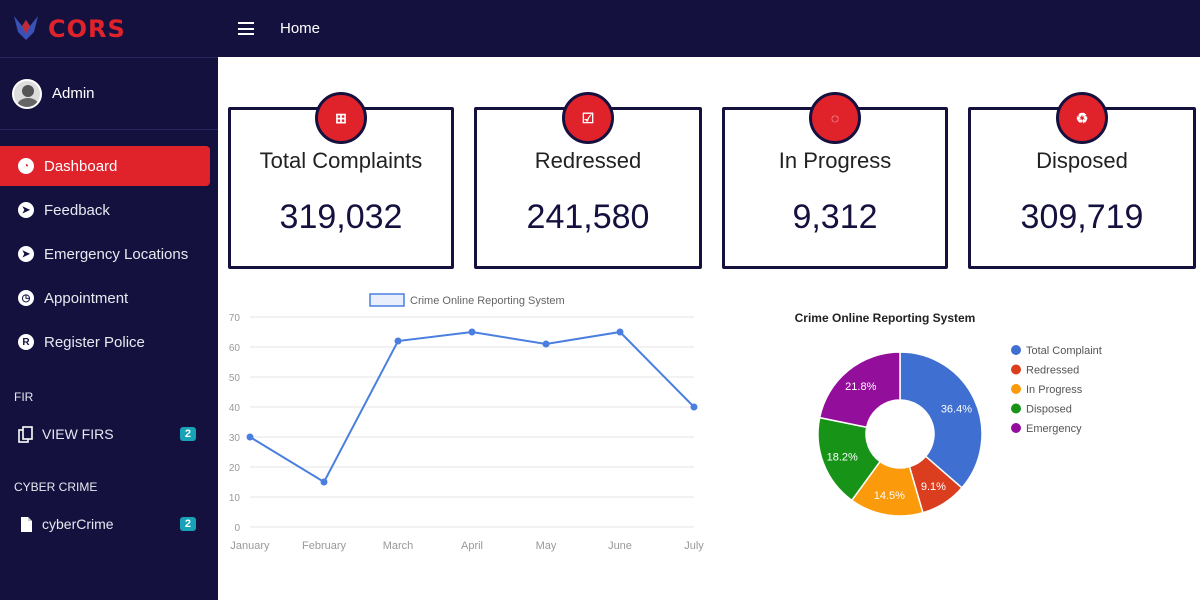 This screenshot has width=1200, height=600. What do you see at coordinates (56, 487) in the screenshot?
I see `section-title-cyber-crime: CYBER CRIME` at bounding box center [56, 487].